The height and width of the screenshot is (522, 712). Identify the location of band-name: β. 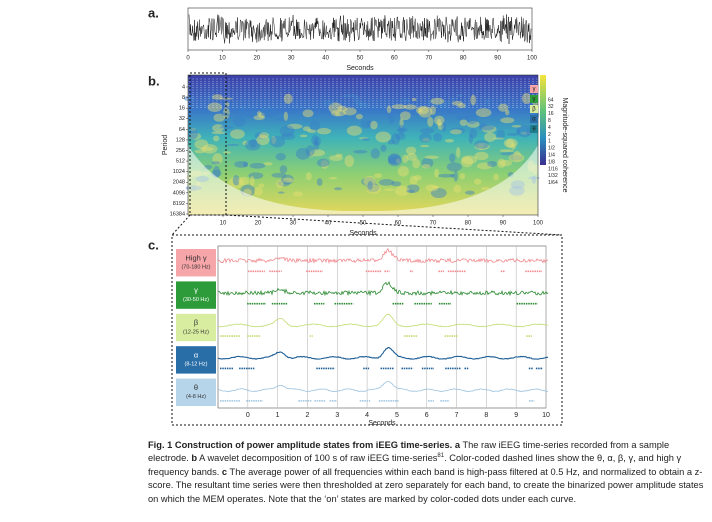
(196, 322).